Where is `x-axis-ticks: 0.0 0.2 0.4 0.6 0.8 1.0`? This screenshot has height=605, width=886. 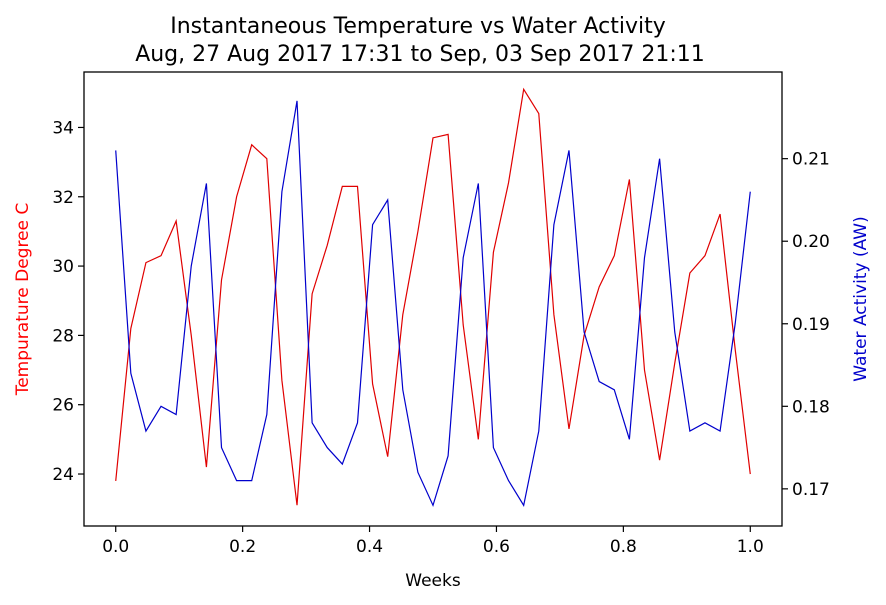 x-axis-ticks: 0.0 0.2 0.4 0.6 0.8 1.0 is located at coordinates (433, 541).